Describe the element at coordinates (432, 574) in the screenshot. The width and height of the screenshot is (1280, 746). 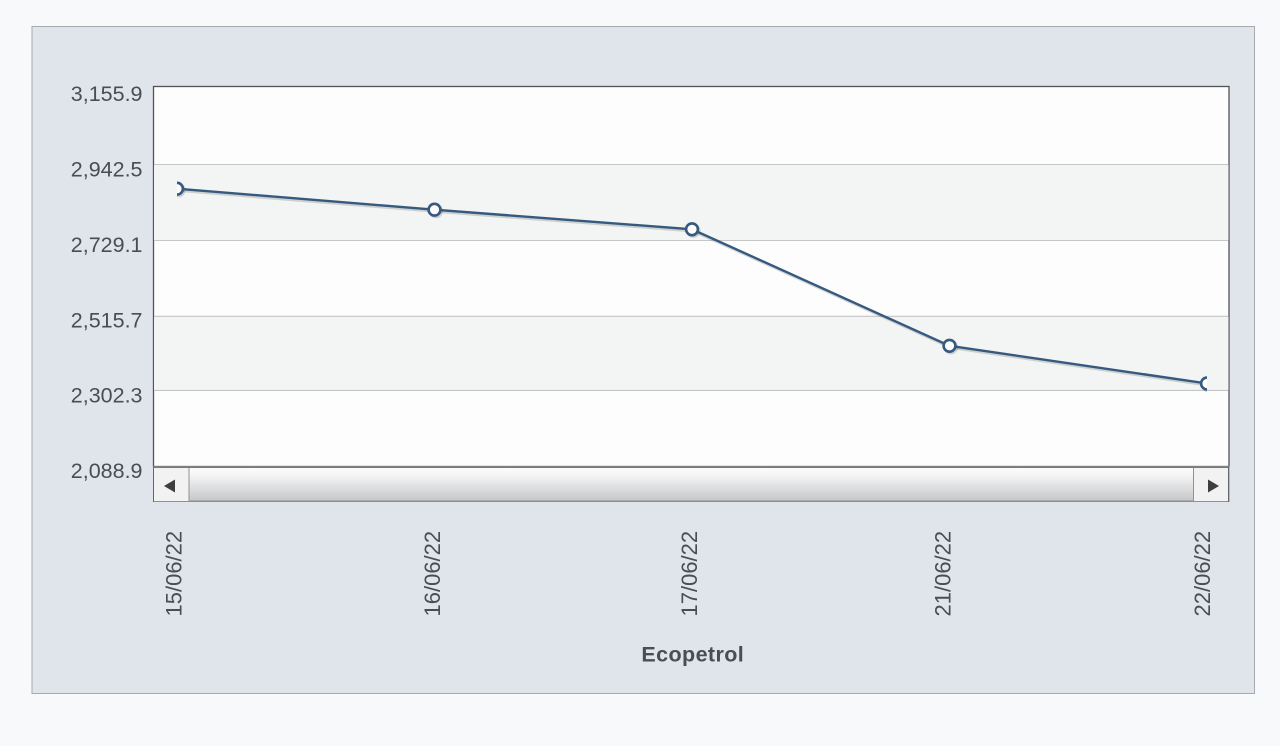
I see `svg-text: 16/06/22` at that location.